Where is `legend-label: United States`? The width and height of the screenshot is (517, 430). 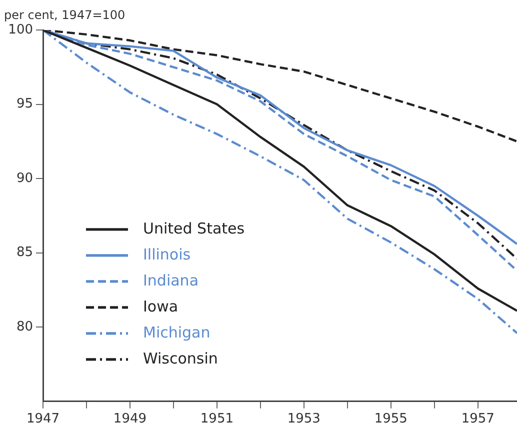
legend-label: United States is located at coordinates (194, 228).